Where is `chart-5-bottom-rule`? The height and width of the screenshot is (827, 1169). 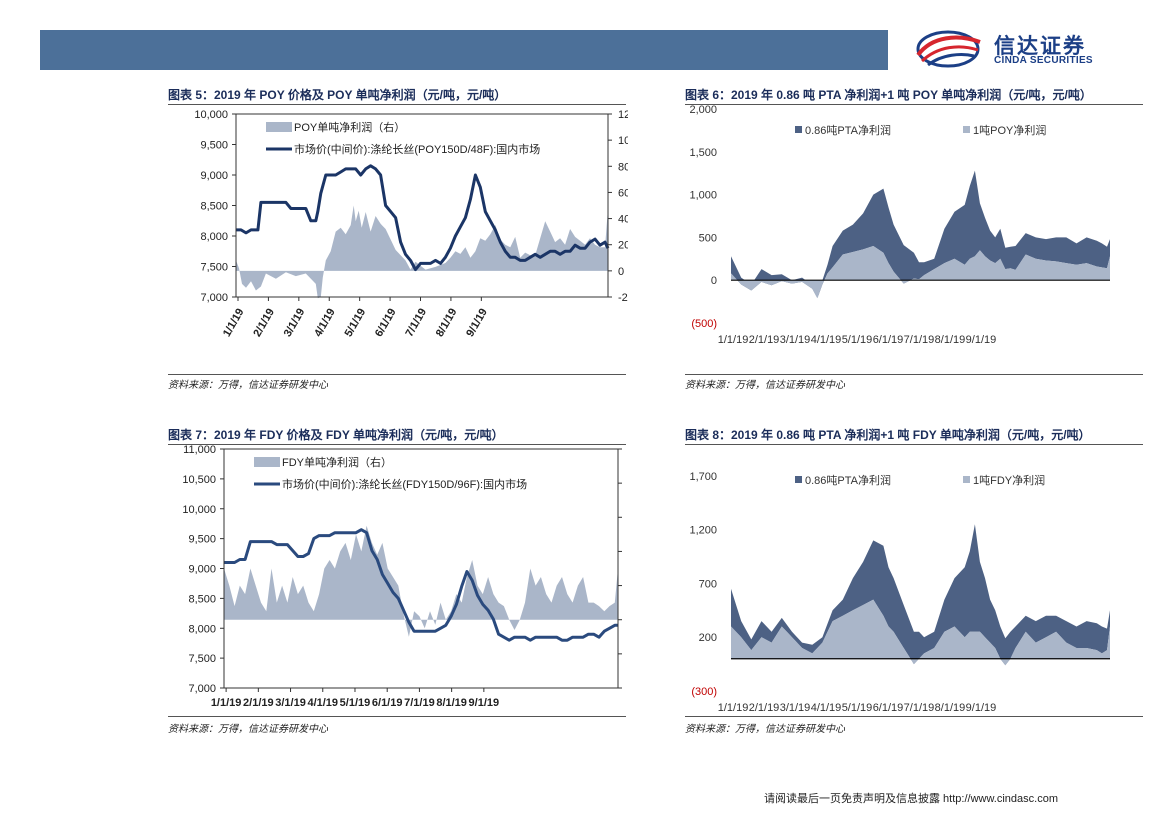
chart-5-bottom-rule is located at coordinates (397, 374).